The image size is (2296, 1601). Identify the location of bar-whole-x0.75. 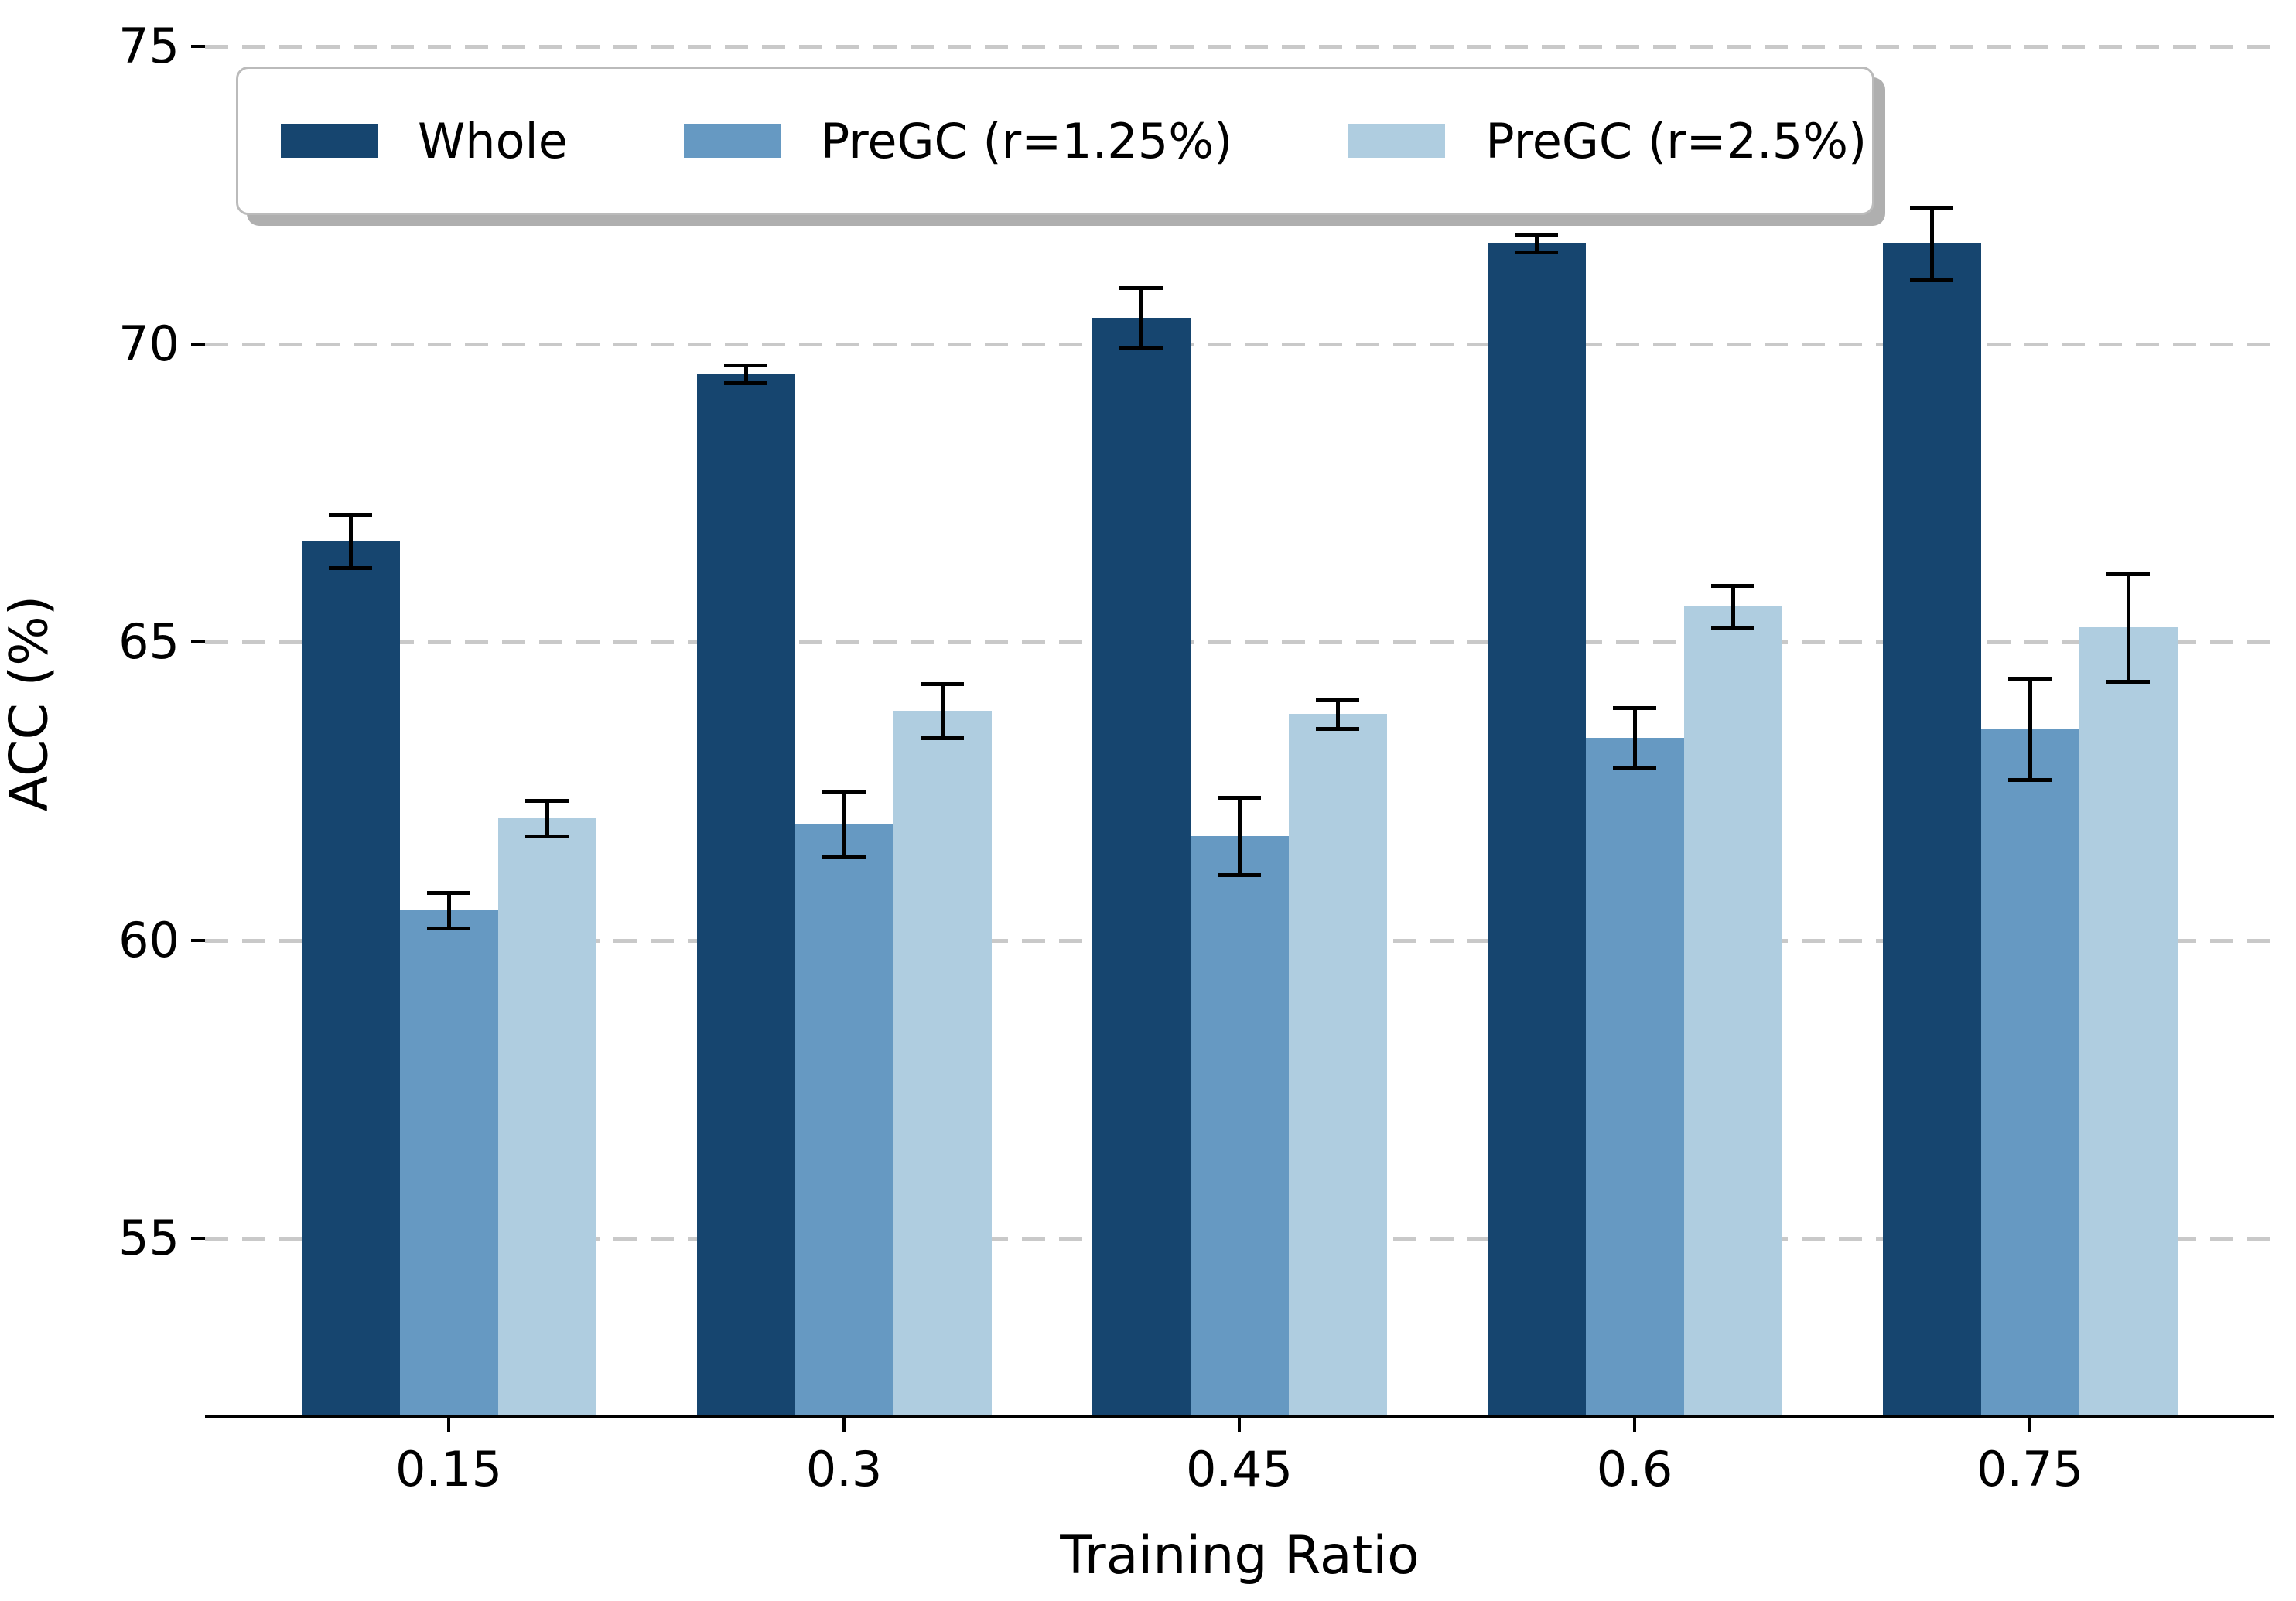
(1932, 830).